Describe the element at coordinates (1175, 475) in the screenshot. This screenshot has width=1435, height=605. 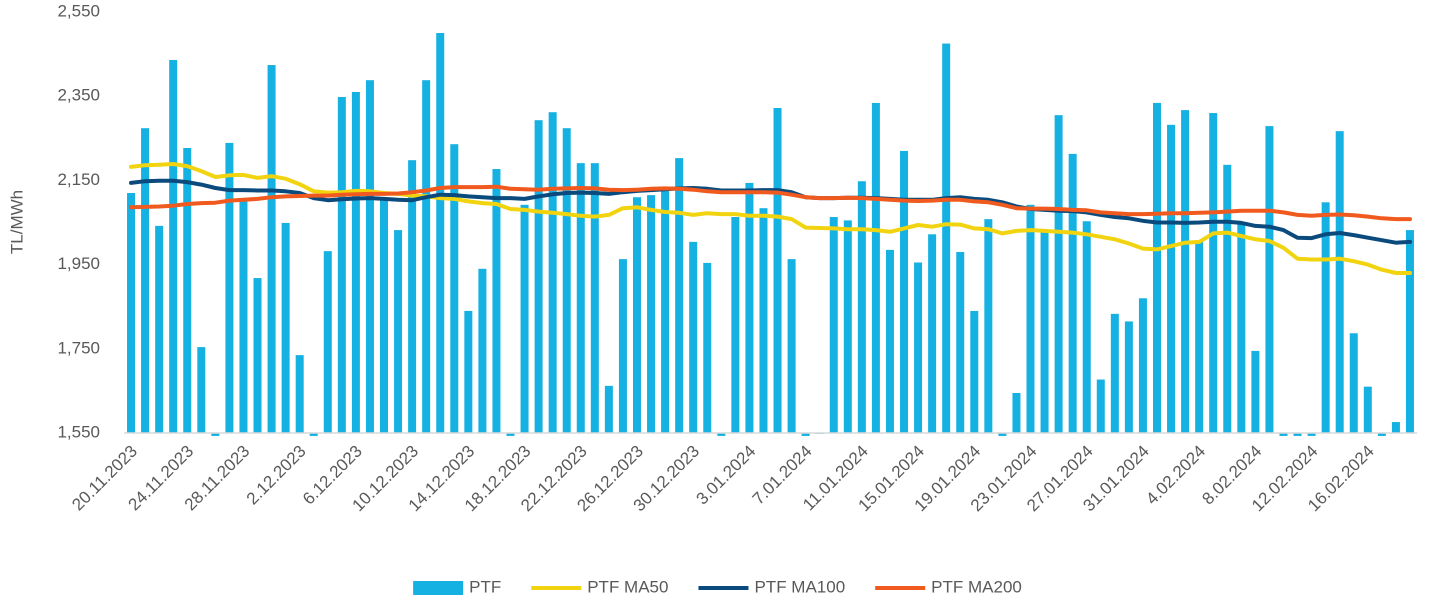
I see `x-tick-label: 4.02.2024` at that location.